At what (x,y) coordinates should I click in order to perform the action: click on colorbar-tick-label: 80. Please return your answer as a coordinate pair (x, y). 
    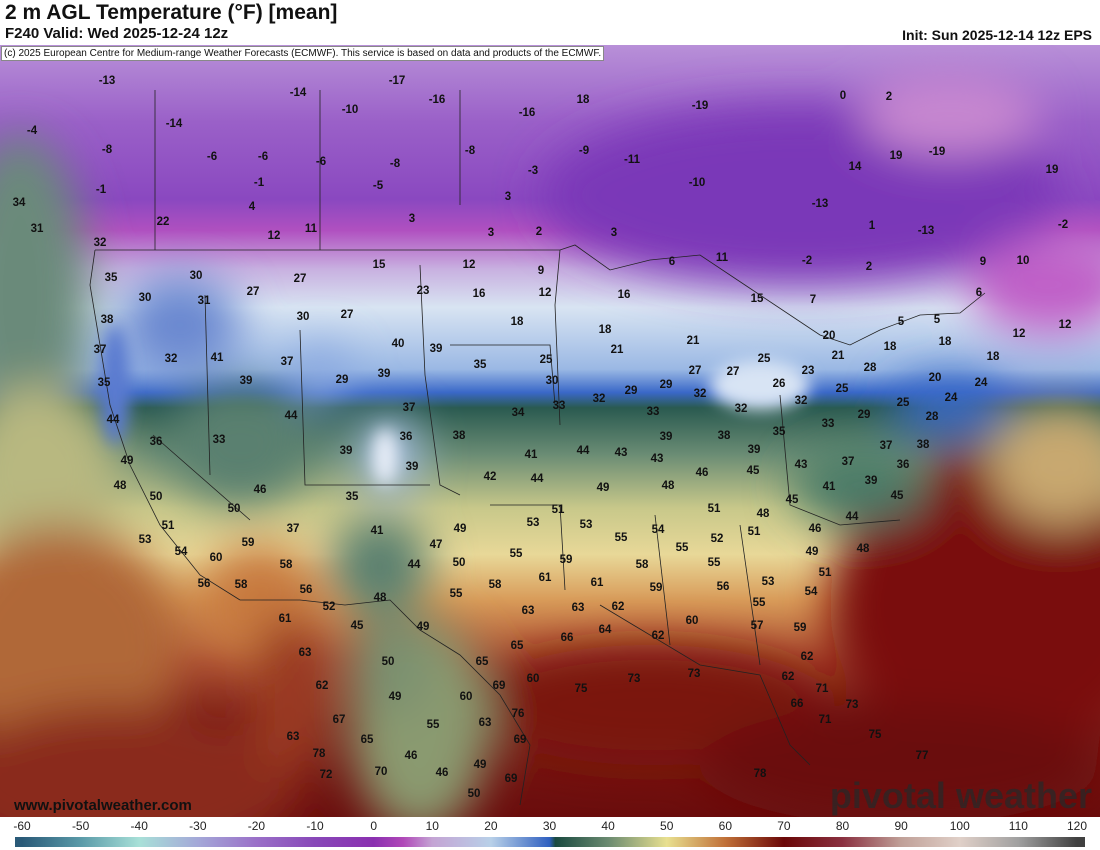
    Looking at the image, I should click on (842, 826).